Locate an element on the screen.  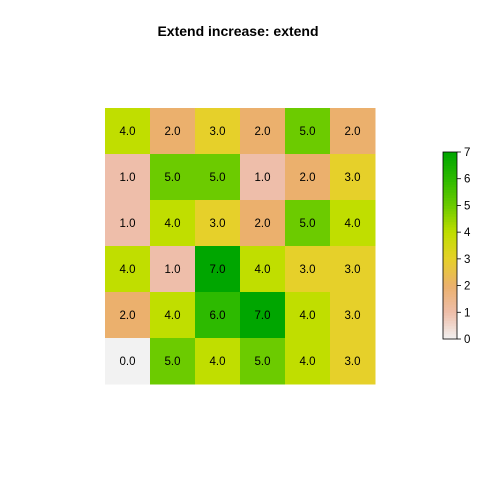
legend-tick-label: 4 is located at coordinates (467, 233).